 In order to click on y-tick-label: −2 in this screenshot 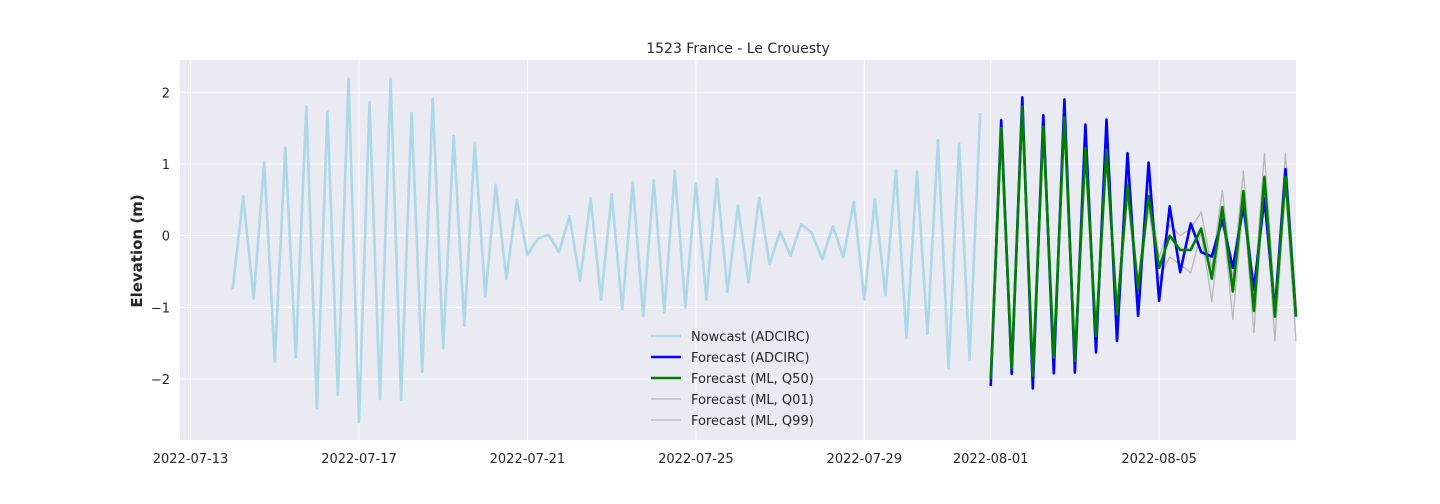, I will do `click(160, 380)`.